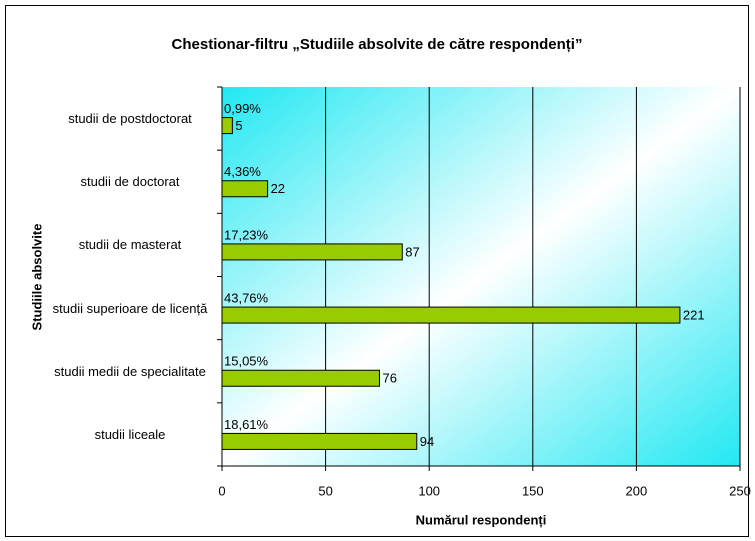 The image size is (755, 541). I want to click on y-tick-label: studii medii de specialitate, so click(130, 371).